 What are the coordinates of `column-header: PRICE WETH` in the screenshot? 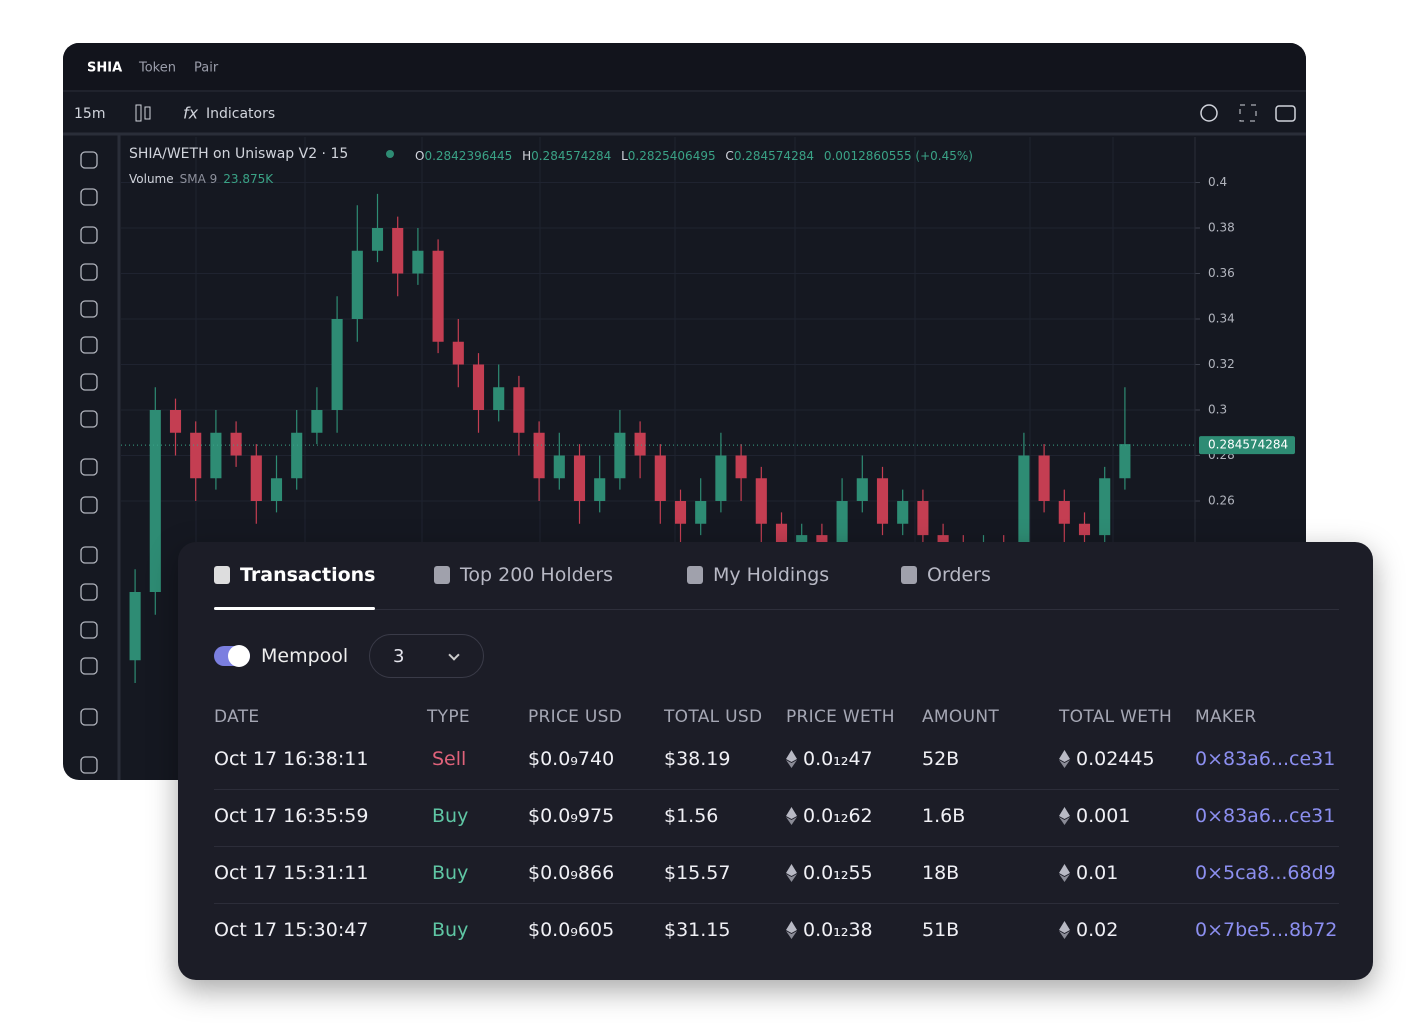 It's located at (840, 717).